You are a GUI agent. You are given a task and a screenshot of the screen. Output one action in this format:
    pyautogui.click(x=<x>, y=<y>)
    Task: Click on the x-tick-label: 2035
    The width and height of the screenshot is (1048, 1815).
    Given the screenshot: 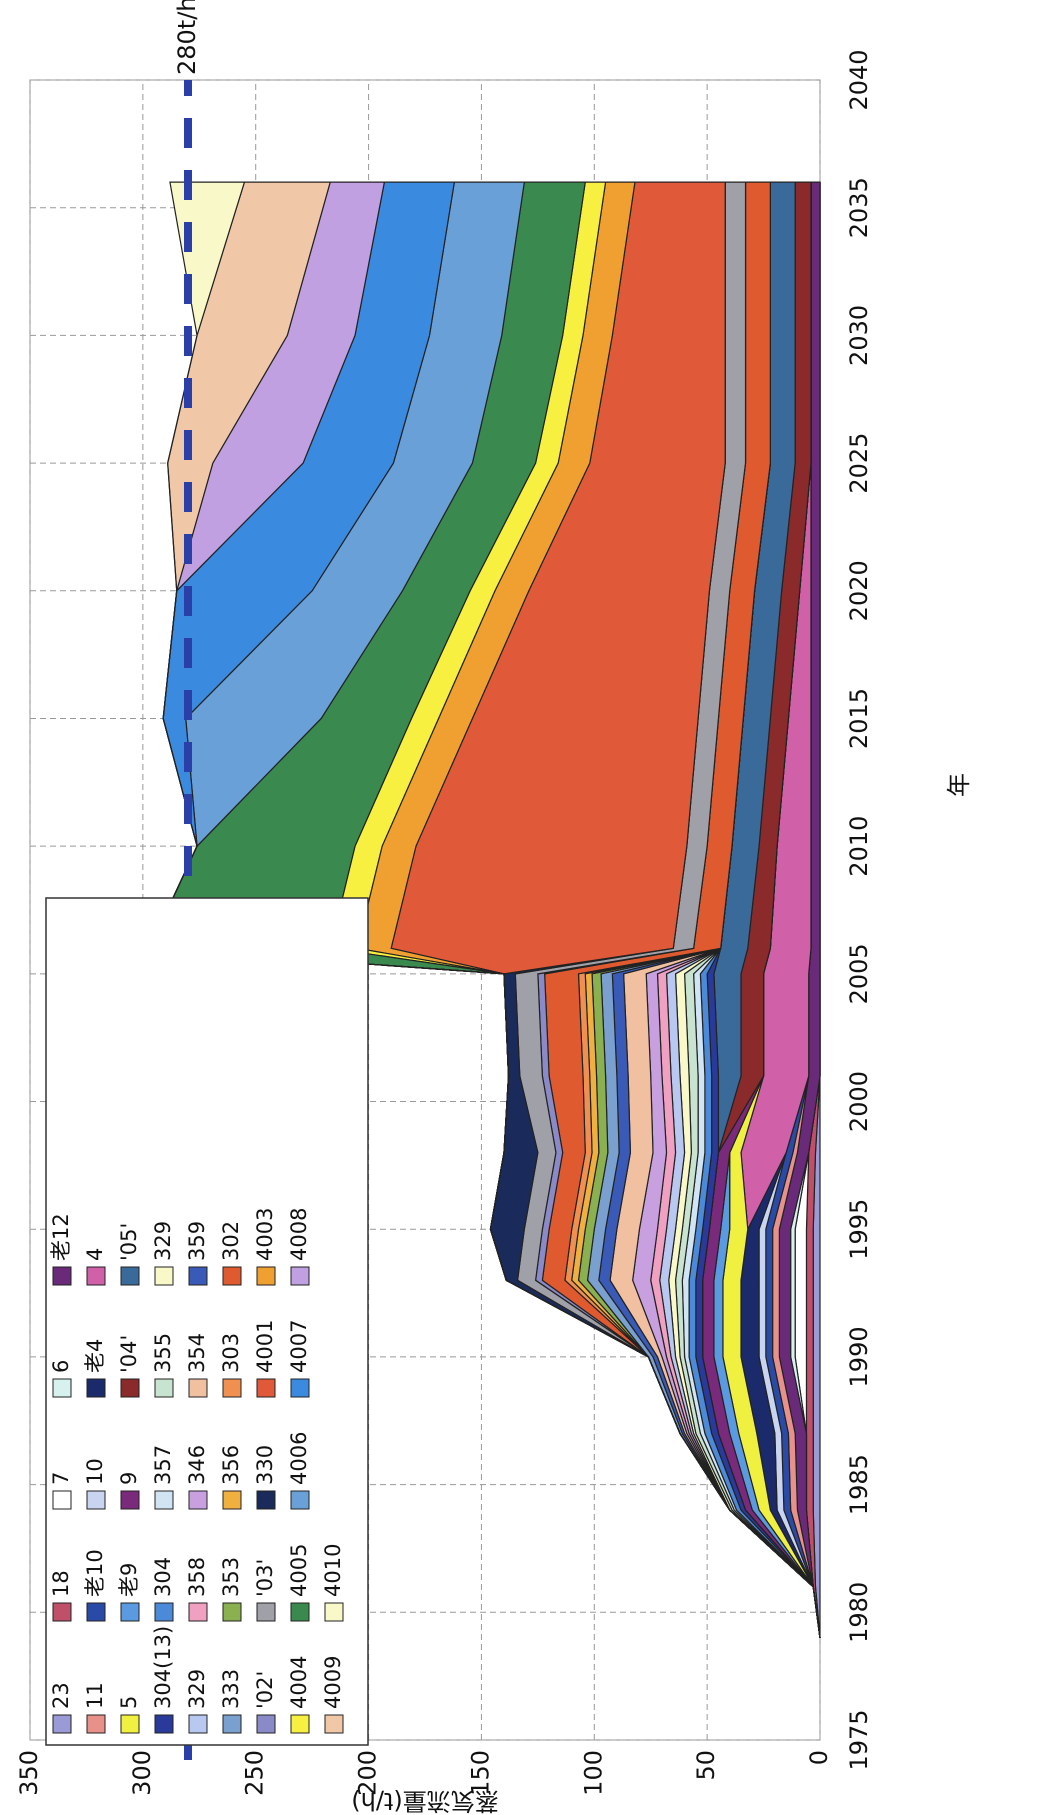 What is the action you would take?
    pyautogui.click(x=859, y=207)
    